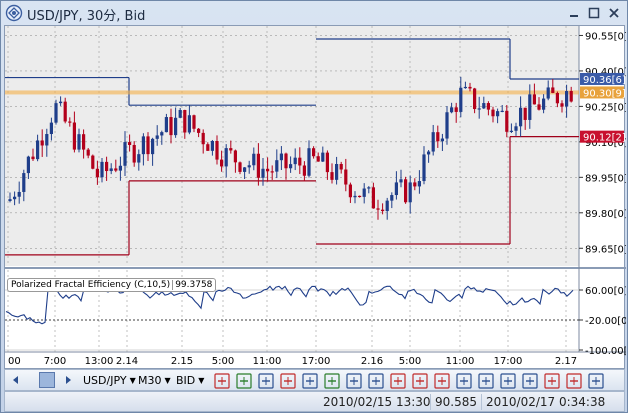 The height and width of the screenshot is (413, 628). I want to click on expand-vertical-icon, so click(442, 381).